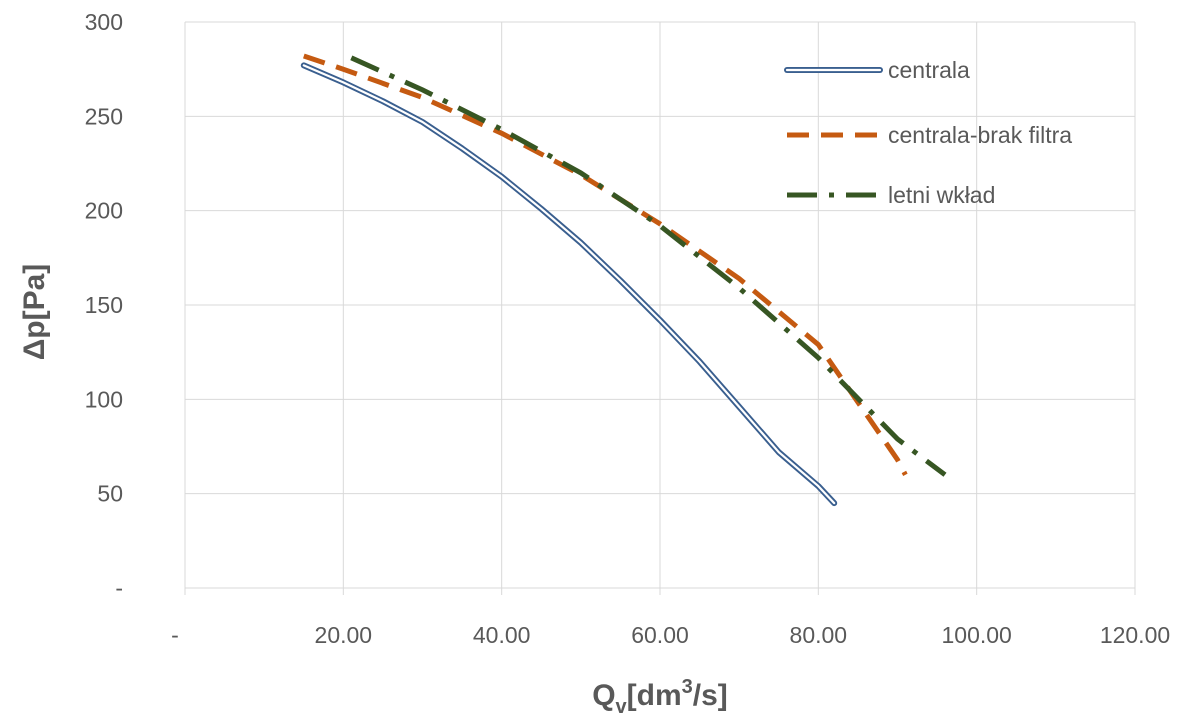 The image size is (1178, 720). What do you see at coordinates (119, 588) in the screenshot?
I see `y-tick-label: -` at bounding box center [119, 588].